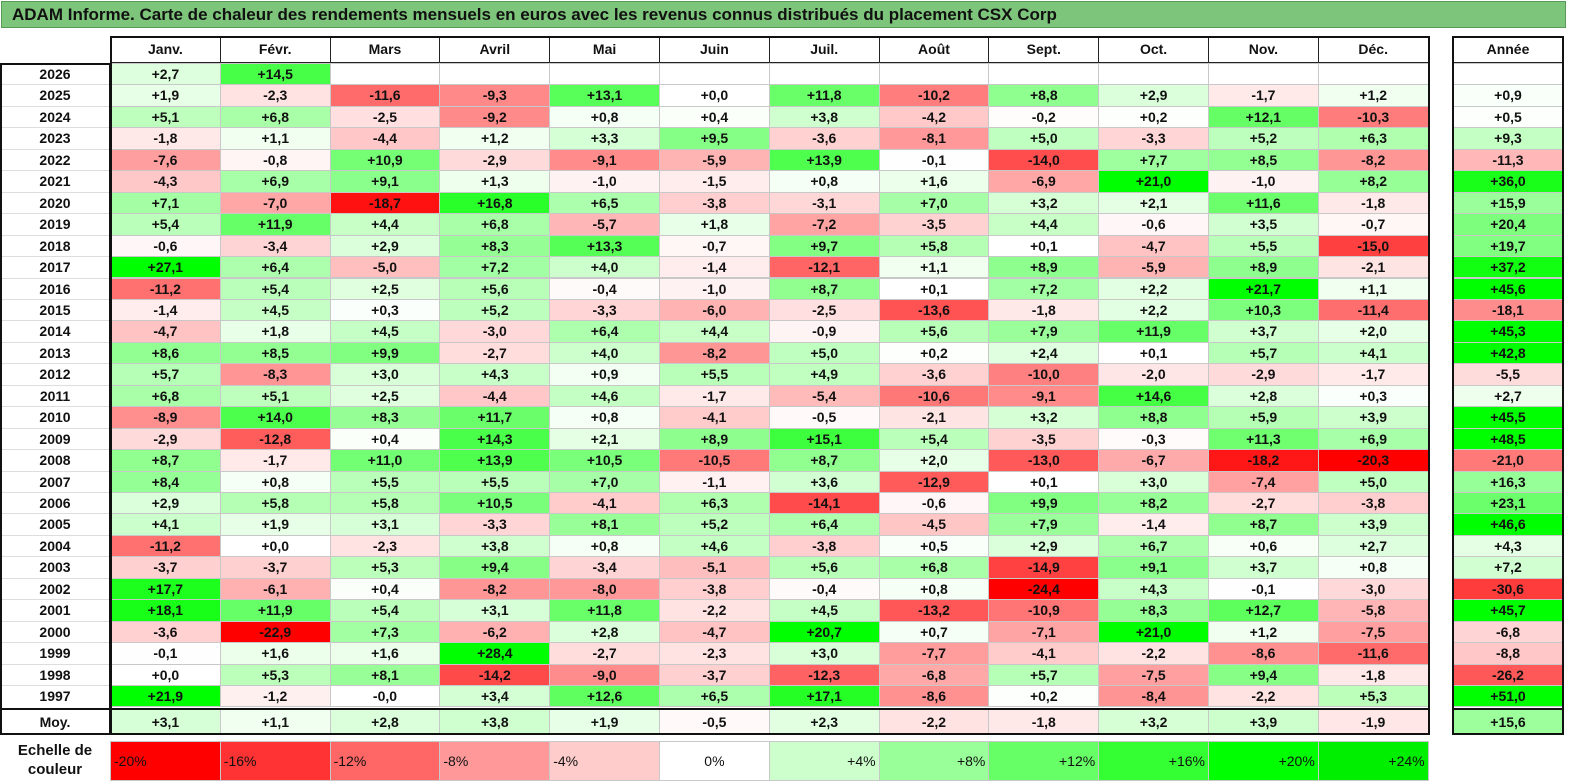  What do you see at coordinates (385, 653) in the screenshot?
I see `heatmap-cell: +1,6` at bounding box center [385, 653].